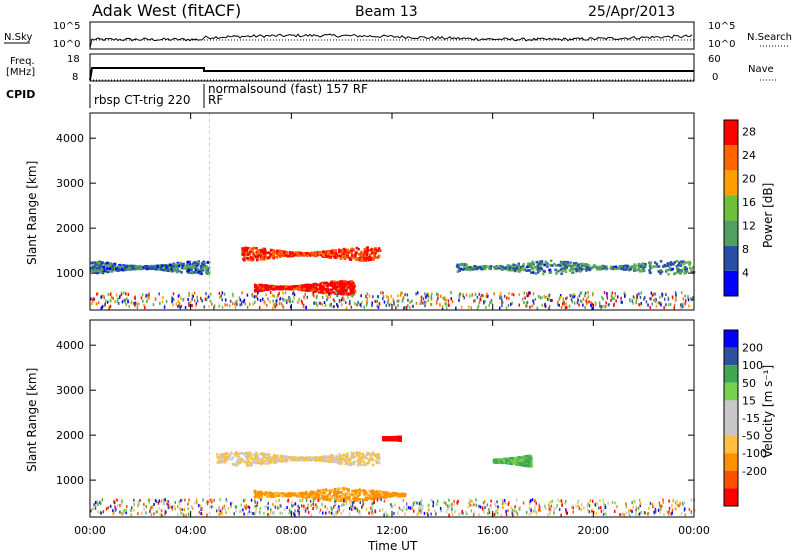 The width and height of the screenshot is (800, 554). What do you see at coordinates (20, 72) in the screenshot?
I see `freq-label-2: [MHz]` at bounding box center [20, 72].